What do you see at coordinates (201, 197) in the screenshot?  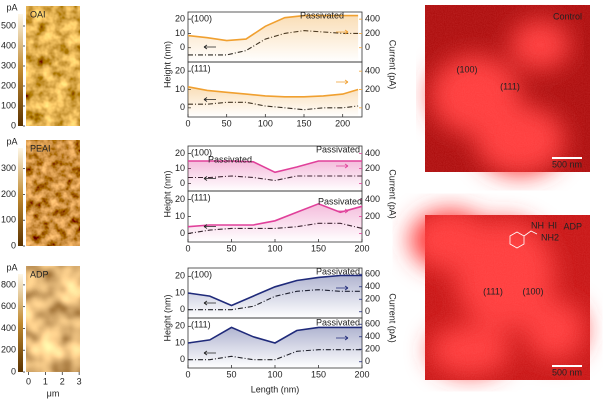 I see `panel-label: (111)` at bounding box center [201, 197].